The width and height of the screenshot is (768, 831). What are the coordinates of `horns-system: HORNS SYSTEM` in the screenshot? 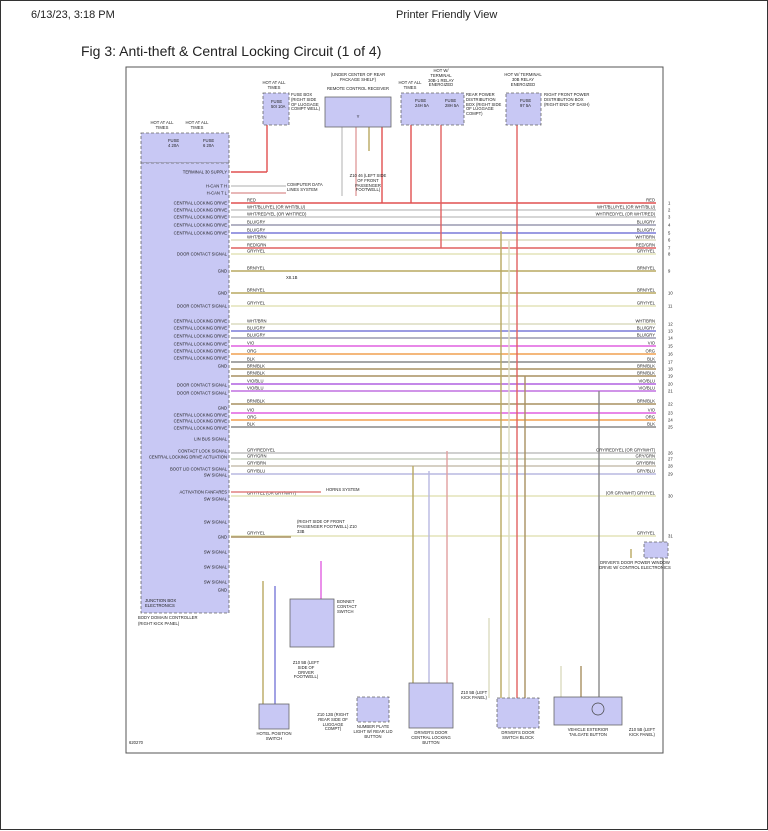 It's located at (343, 489).